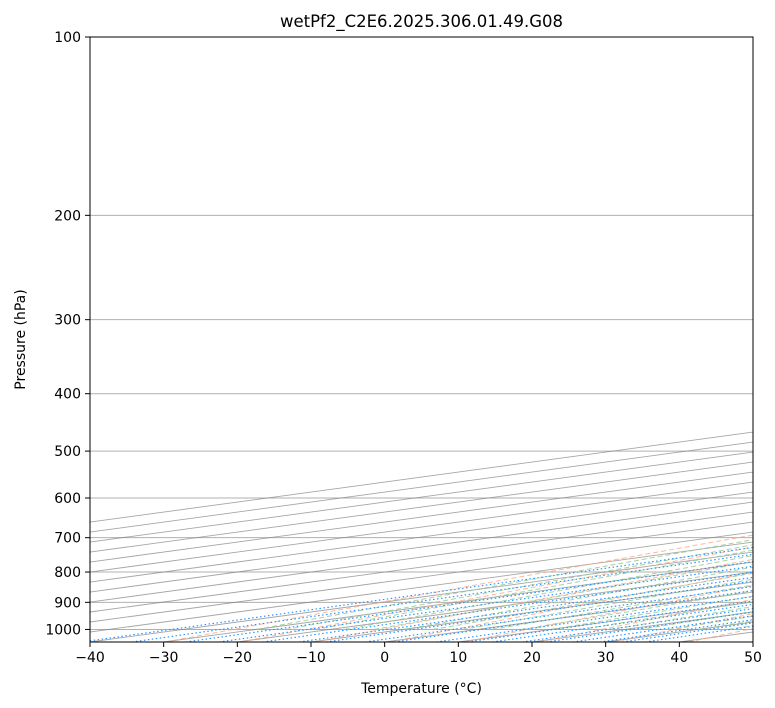  I want to click on chart-title: wetPf2_C2E6.2025.306.01.49.G08, so click(421, 22).